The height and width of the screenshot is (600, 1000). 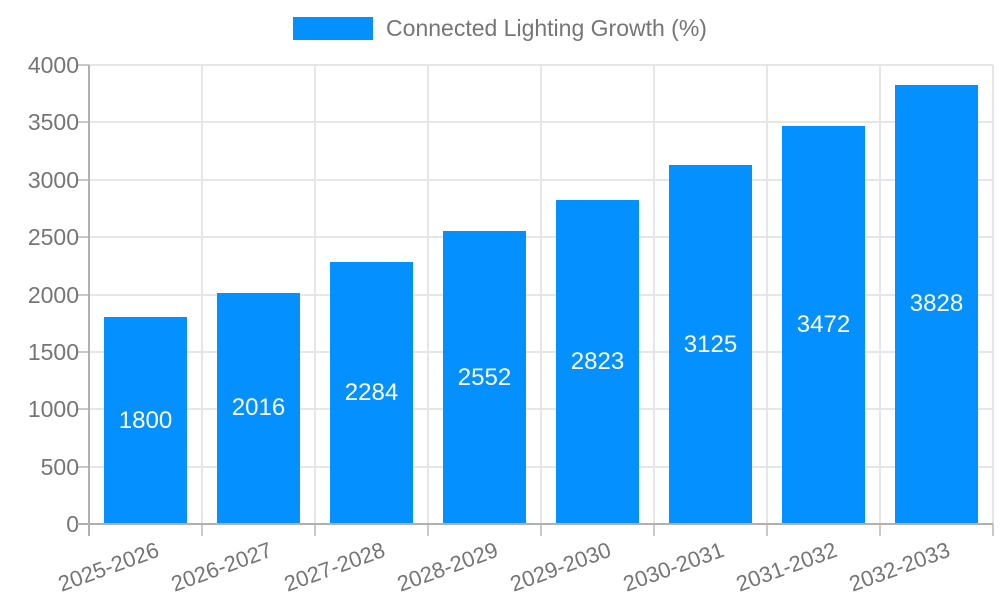 I want to click on bar: 1800, so click(x=145, y=420).